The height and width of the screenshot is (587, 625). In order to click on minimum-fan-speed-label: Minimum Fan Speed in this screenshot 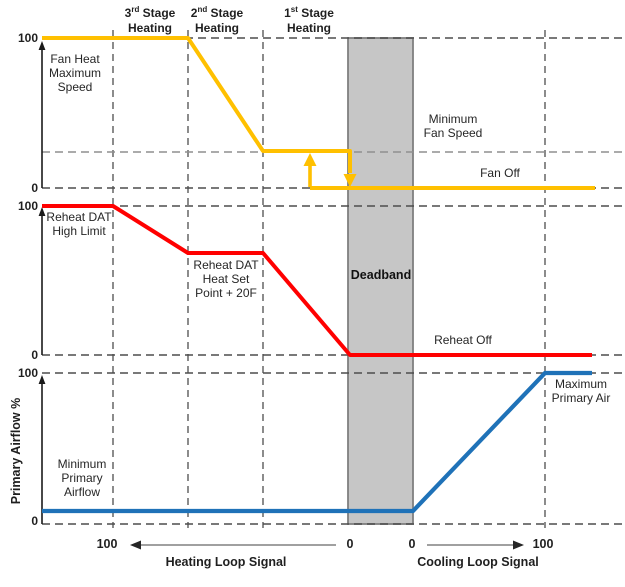, I will do `click(453, 126)`.